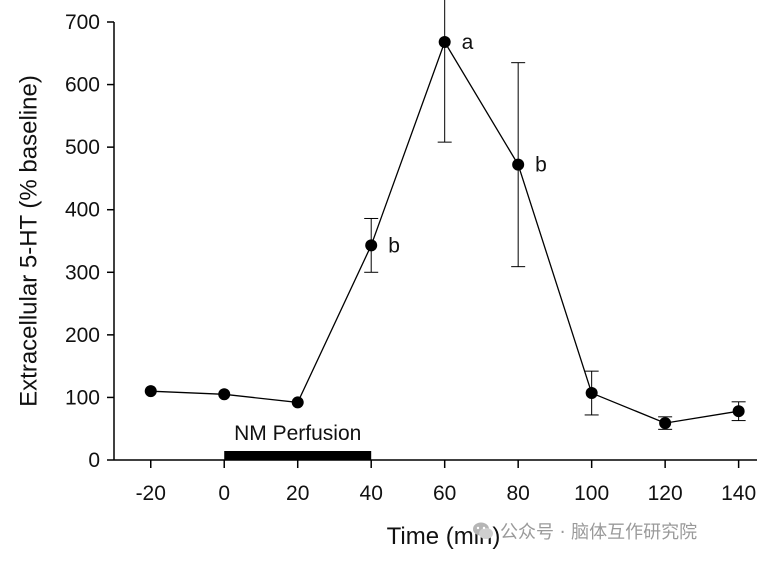 This screenshot has width=766, height=562. Describe the element at coordinates (82, 147) in the screenshot. I see `y-tick-label: 500` at that location.